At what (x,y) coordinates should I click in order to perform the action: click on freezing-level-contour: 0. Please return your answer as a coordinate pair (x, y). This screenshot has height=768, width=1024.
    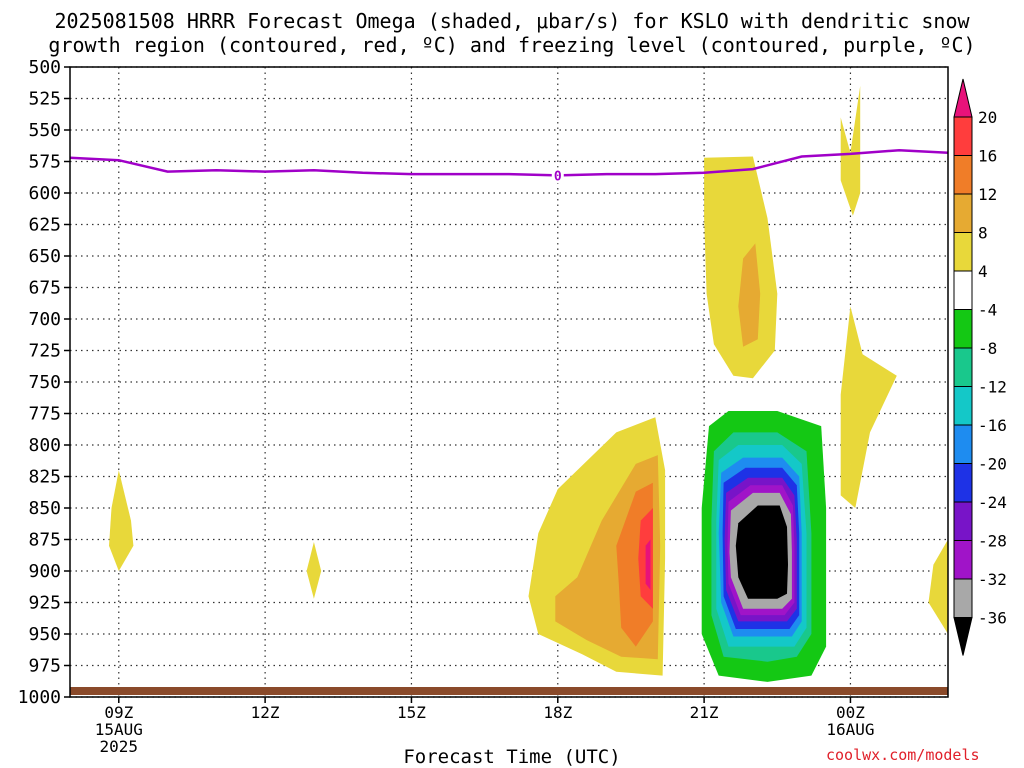
    Looking at the image, I should click on (509, 166).